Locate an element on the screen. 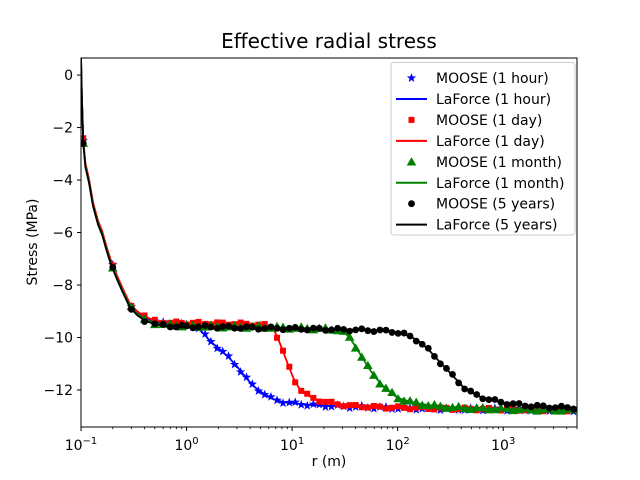 This screenshot has height=480, width=640. legend-entry: LaForce (5 years) is located at coordinates (477, 226).